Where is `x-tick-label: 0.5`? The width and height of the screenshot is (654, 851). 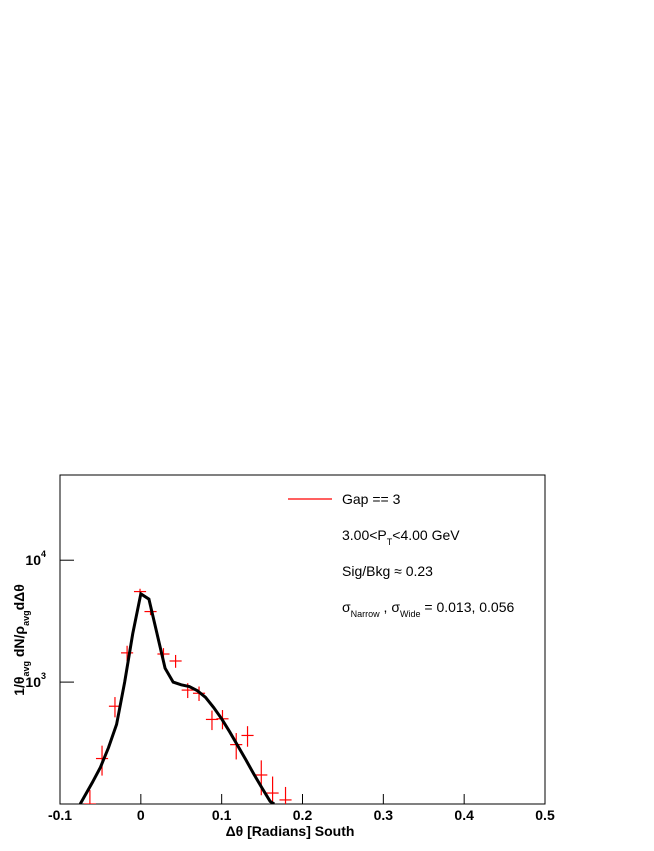
x-tick-label: 0.5 is located at coordinates (545, 815).